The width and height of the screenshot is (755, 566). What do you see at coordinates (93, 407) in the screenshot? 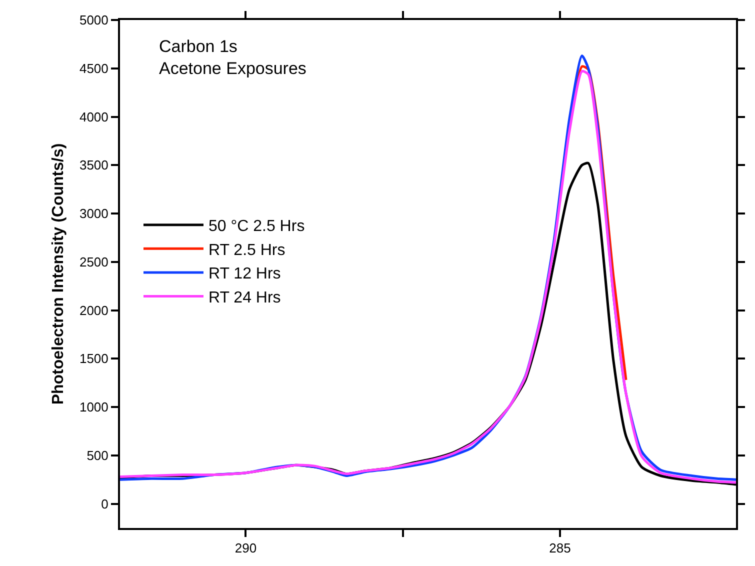
I see `y-tick-label: 1000` at bounding box center [93, 407].